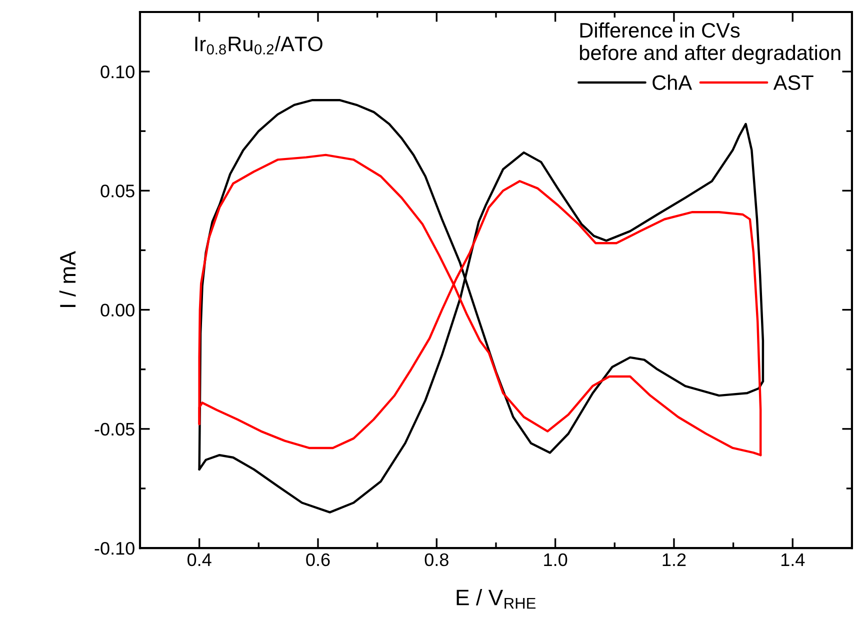 This screenshot has height=631, width=861. Describe the element at coordinates (258, 45) in the screenshot. I see `annotation: Ir$_{0.8}$Ru$_{0.2}$/ATO` at that location.